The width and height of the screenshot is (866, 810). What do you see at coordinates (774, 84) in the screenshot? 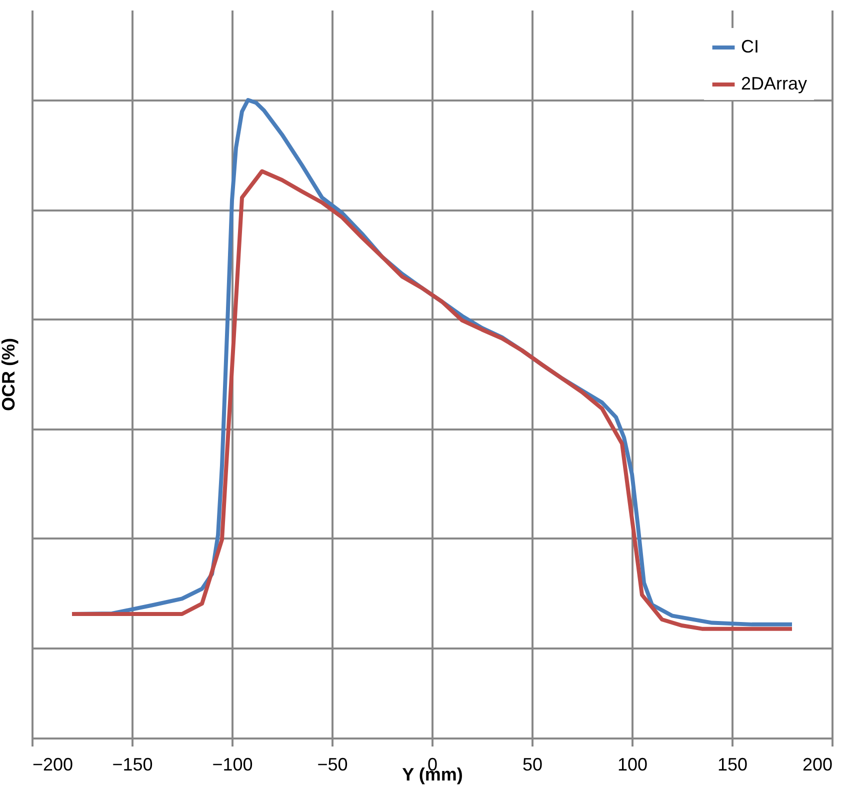
I see `legend-label: 2DArray` at bounding box center [774, 84].